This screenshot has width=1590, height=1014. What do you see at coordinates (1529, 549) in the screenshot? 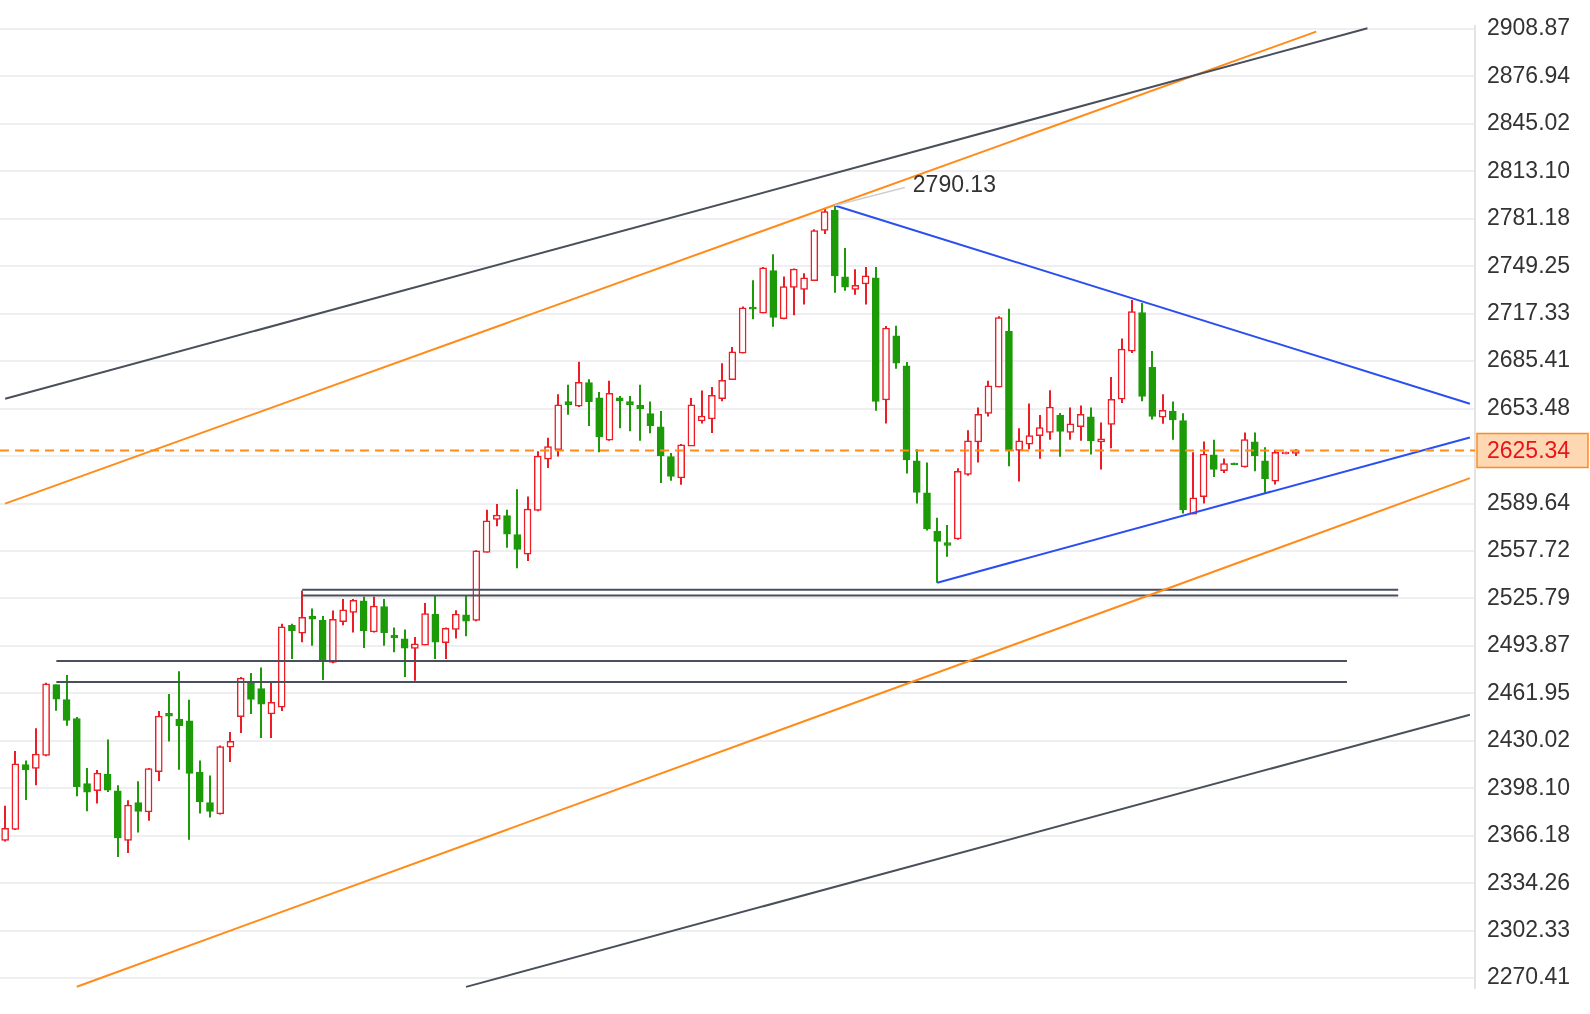
I see `y-tick-label: 2557.72` at bounding box center [1529, 549].